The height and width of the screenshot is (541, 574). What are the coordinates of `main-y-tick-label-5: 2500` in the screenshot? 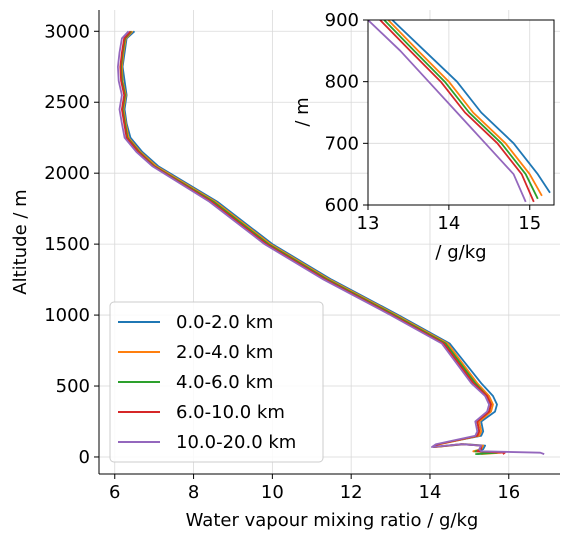 It's located at (67, 102).